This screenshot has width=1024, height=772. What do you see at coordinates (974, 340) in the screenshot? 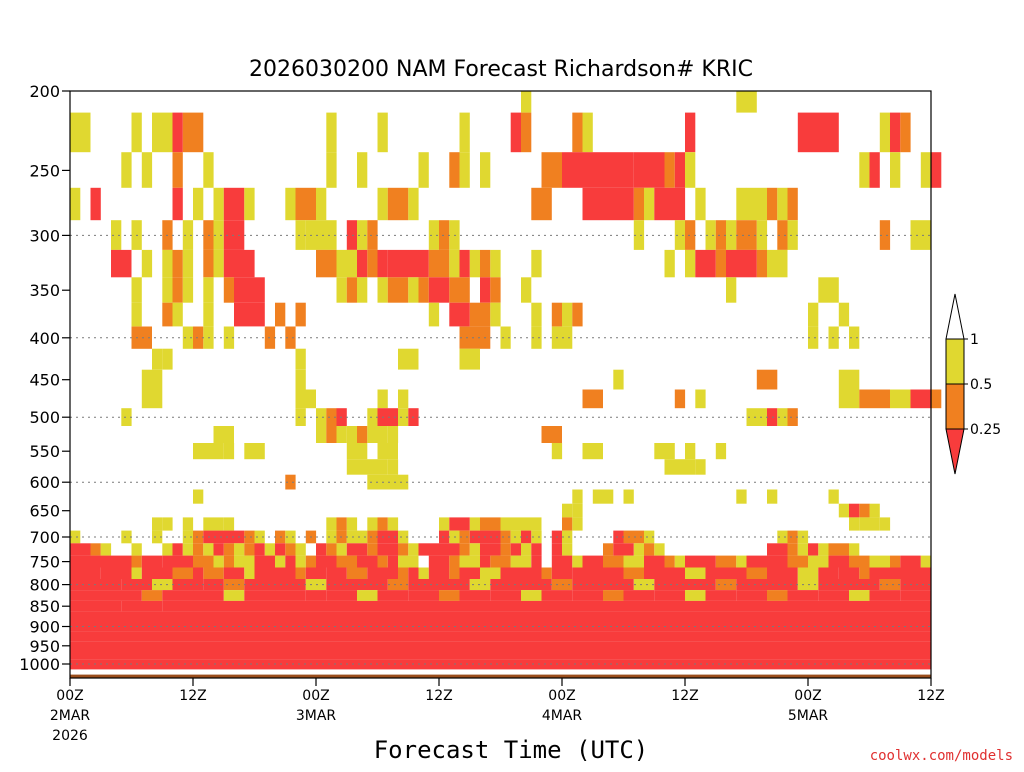
I see `legend-label: 1` at bounding box center [974, 340].